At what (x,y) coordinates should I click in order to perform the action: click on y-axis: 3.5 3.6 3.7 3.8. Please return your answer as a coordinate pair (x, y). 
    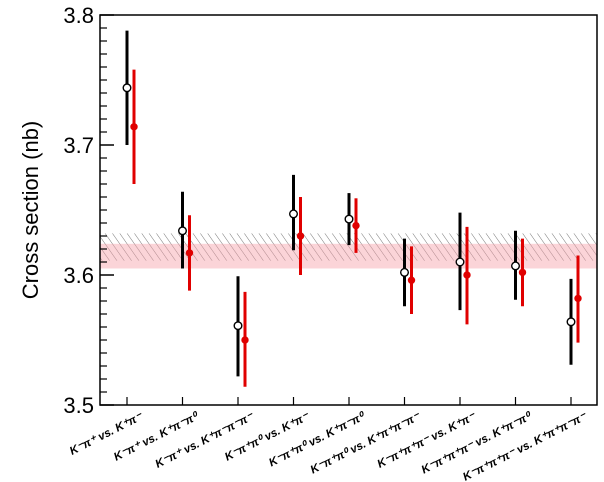
    Looking at the image, I should click on (88, 210).